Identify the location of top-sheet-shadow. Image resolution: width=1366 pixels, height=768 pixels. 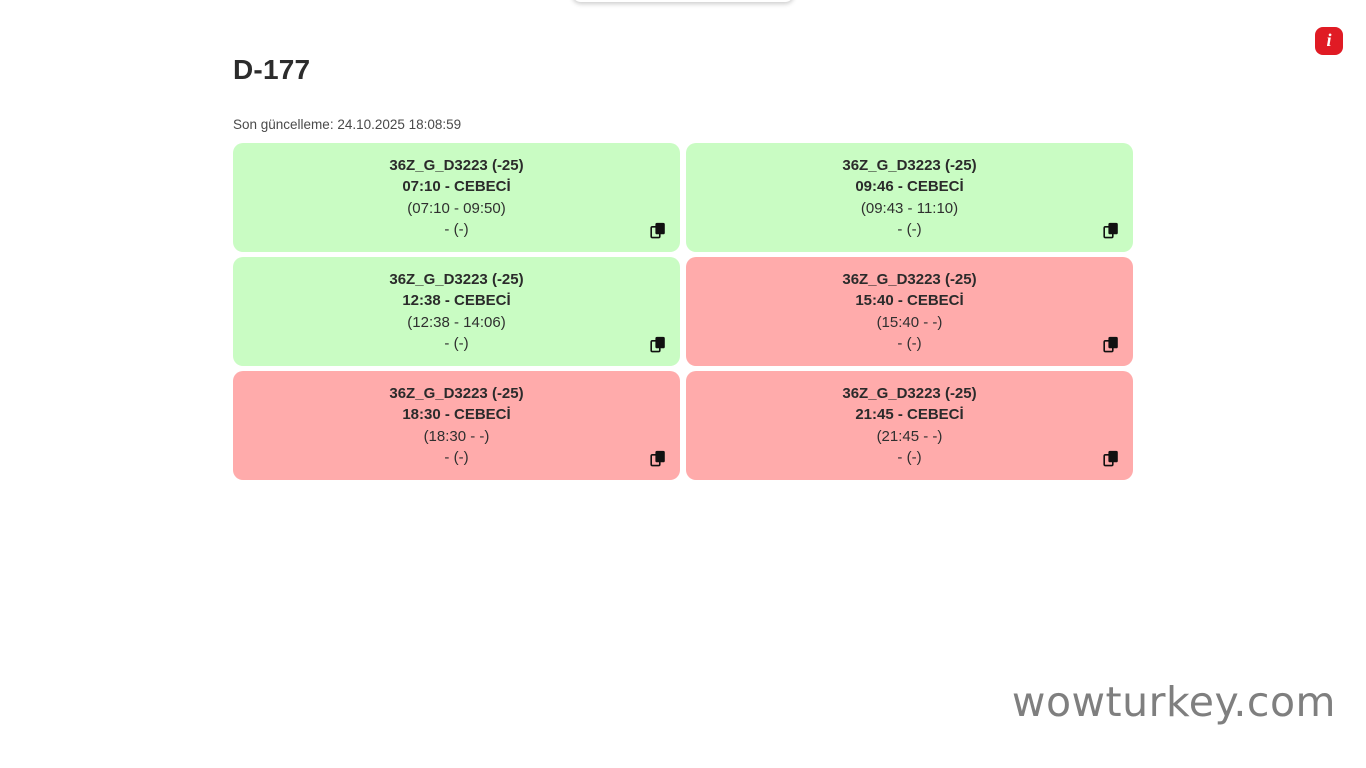
(683, 1).